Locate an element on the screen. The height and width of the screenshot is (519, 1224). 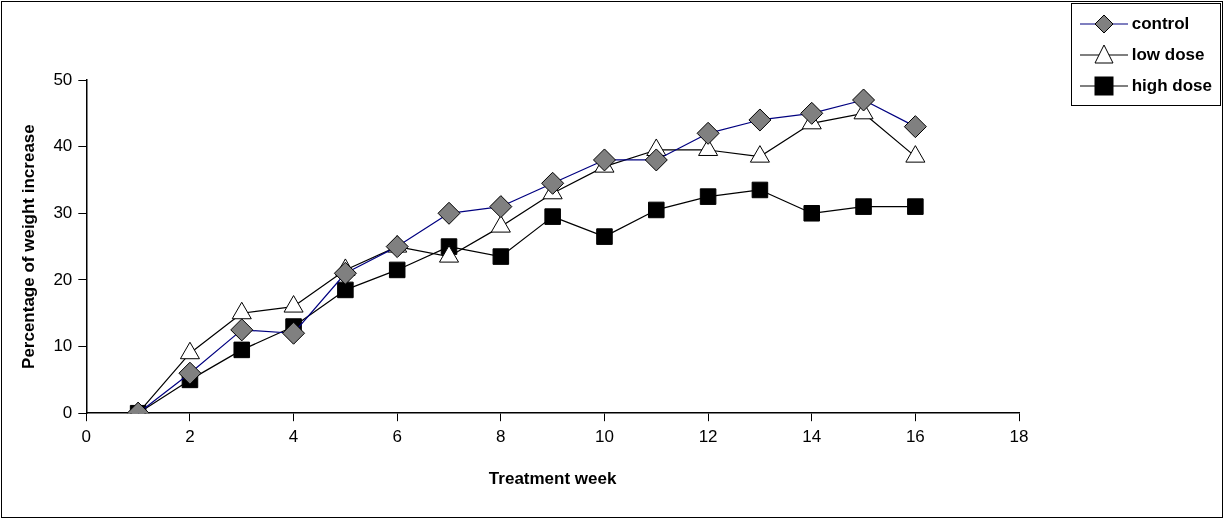
y-tick-label: 50 is located at coordinates (63, 79).